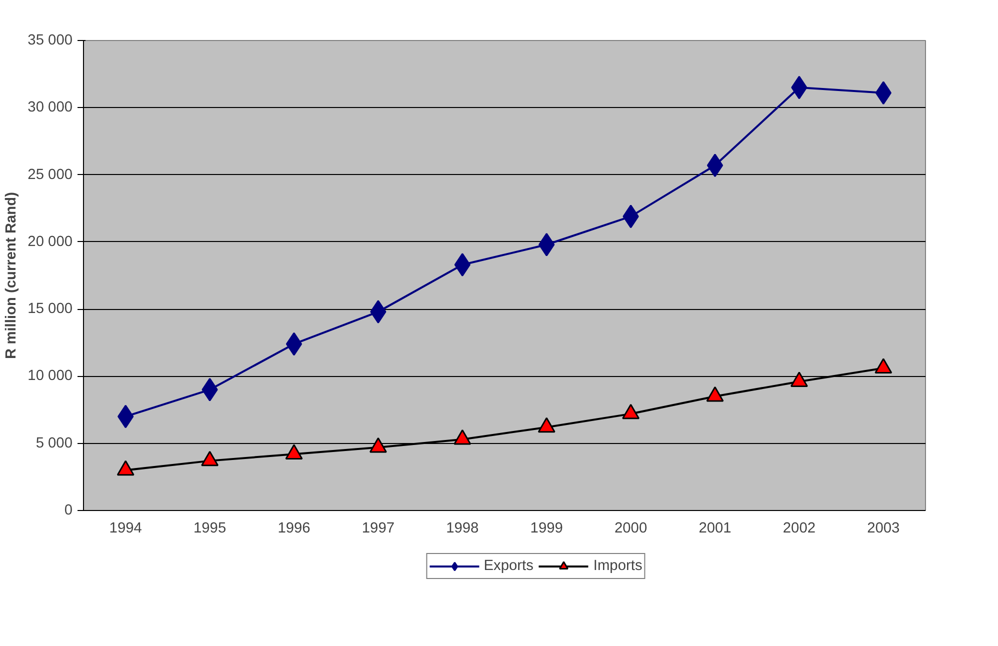 The width and height of the screenshot is (998, 646). What do you see at coordinates (378, 528) in the screenshot?
I see `x-tick-label: 1997` at bounding box center [378, 528].